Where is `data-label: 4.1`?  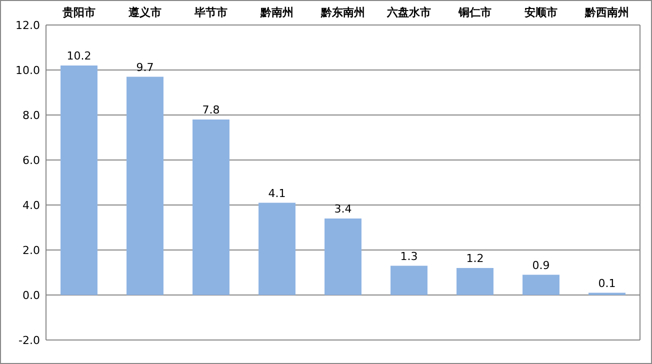
data-label: 4.1 is located at coordinates (277, 193).